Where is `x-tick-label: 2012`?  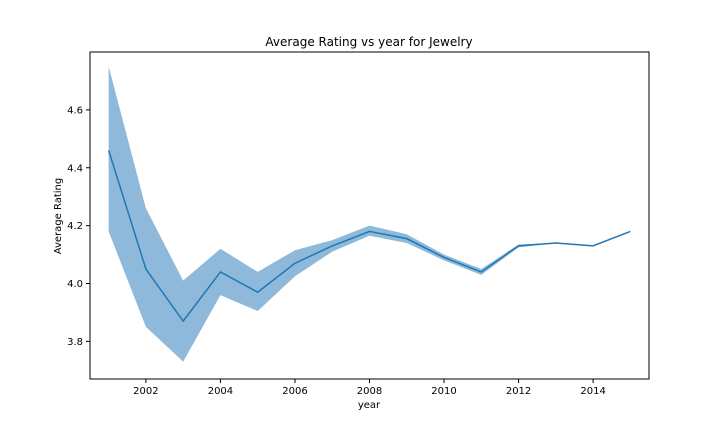
x-tick-label: 2012 is located at coordinates (518, 391).